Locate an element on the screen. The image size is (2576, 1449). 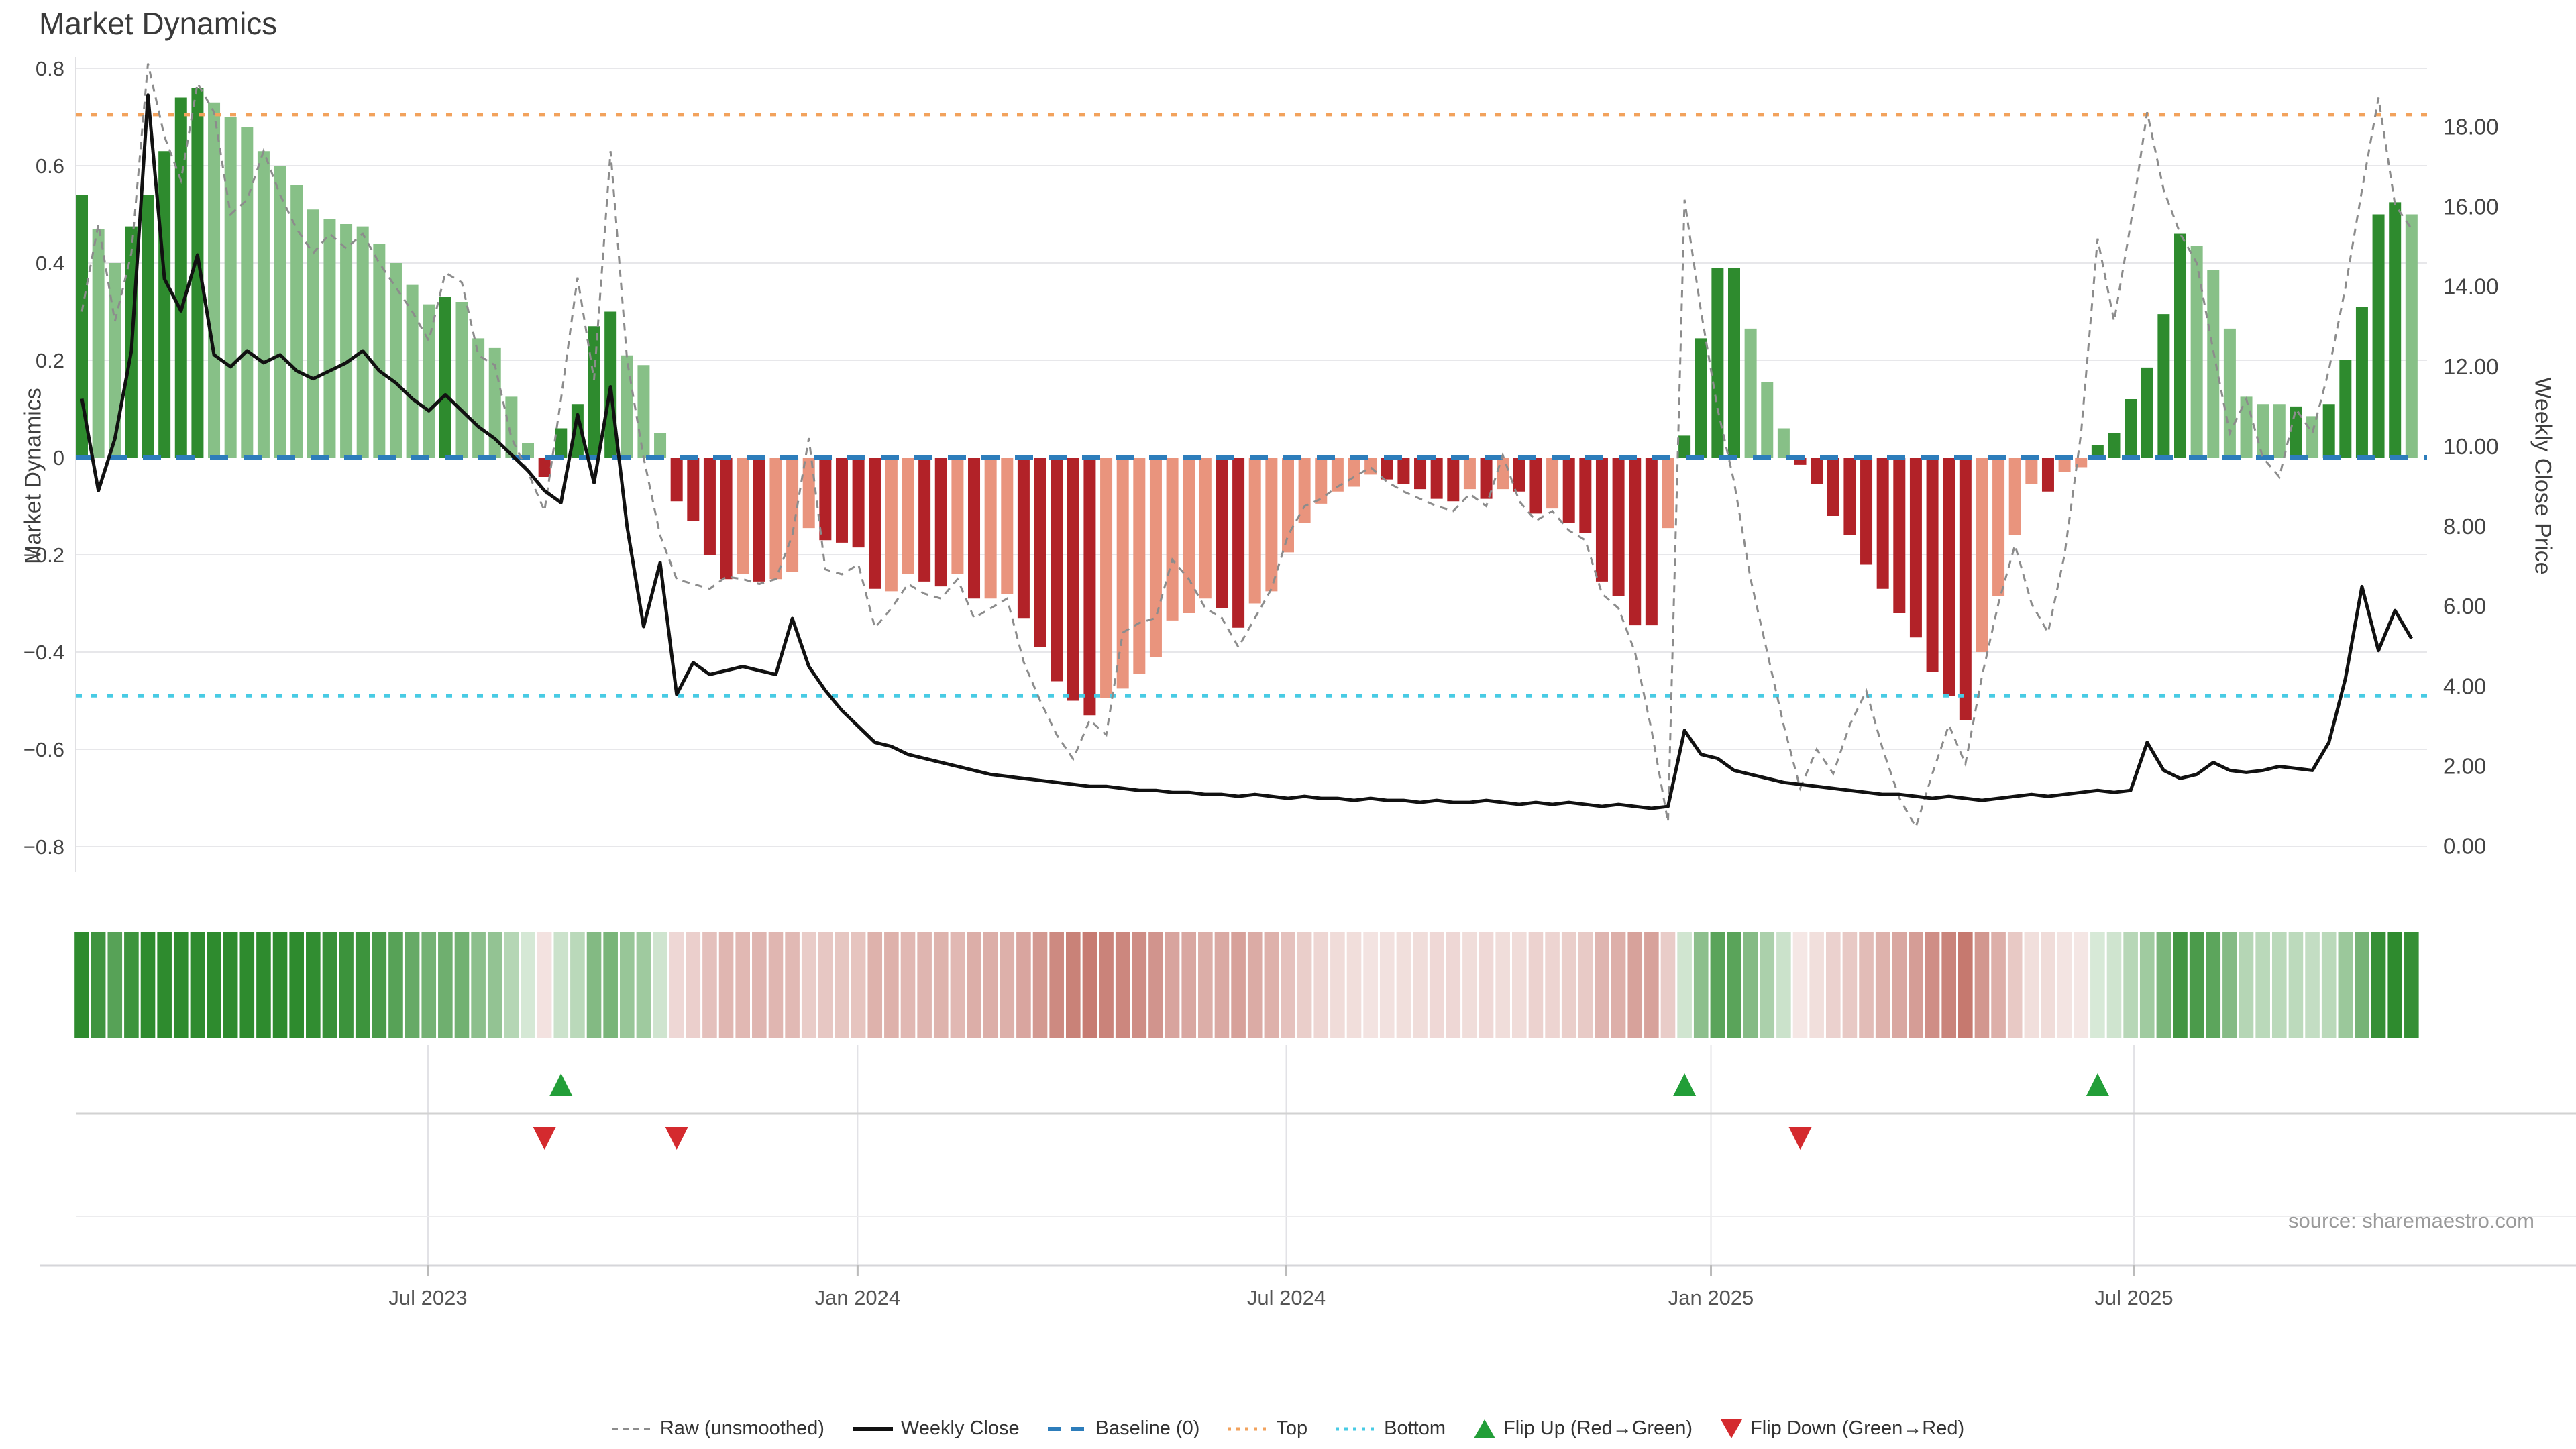
left-axis-tick: 0 is located at coordinates (58, 458).